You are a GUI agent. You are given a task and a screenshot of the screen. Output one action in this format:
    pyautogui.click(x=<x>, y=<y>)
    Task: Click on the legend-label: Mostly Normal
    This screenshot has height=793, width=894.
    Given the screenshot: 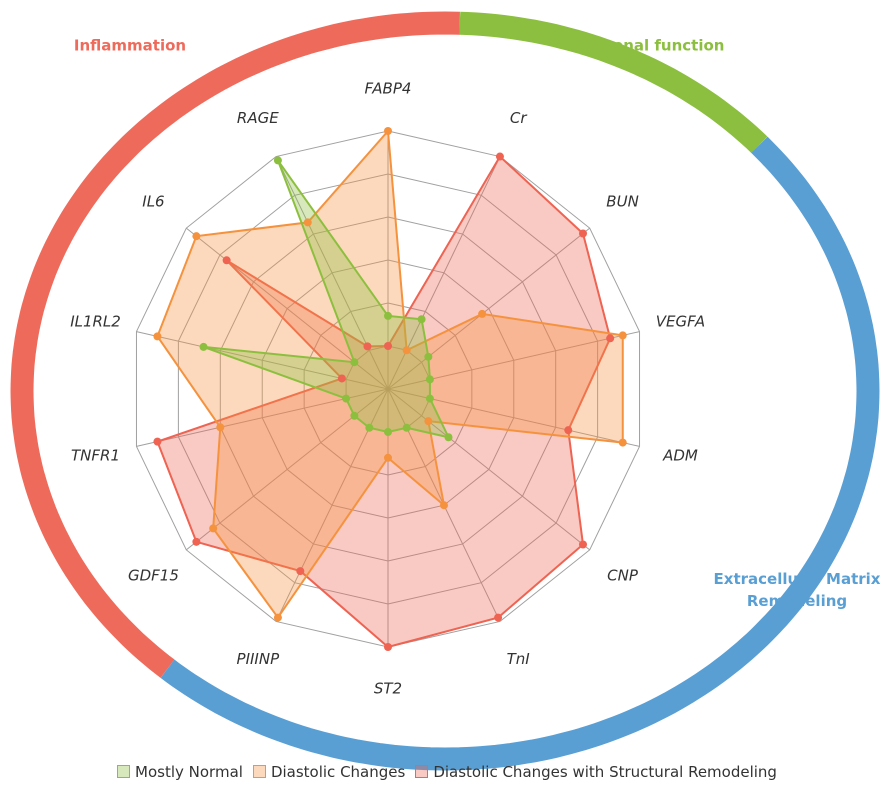 What is the action you would take?
    pyautogui.click(x=189, y=772)
    